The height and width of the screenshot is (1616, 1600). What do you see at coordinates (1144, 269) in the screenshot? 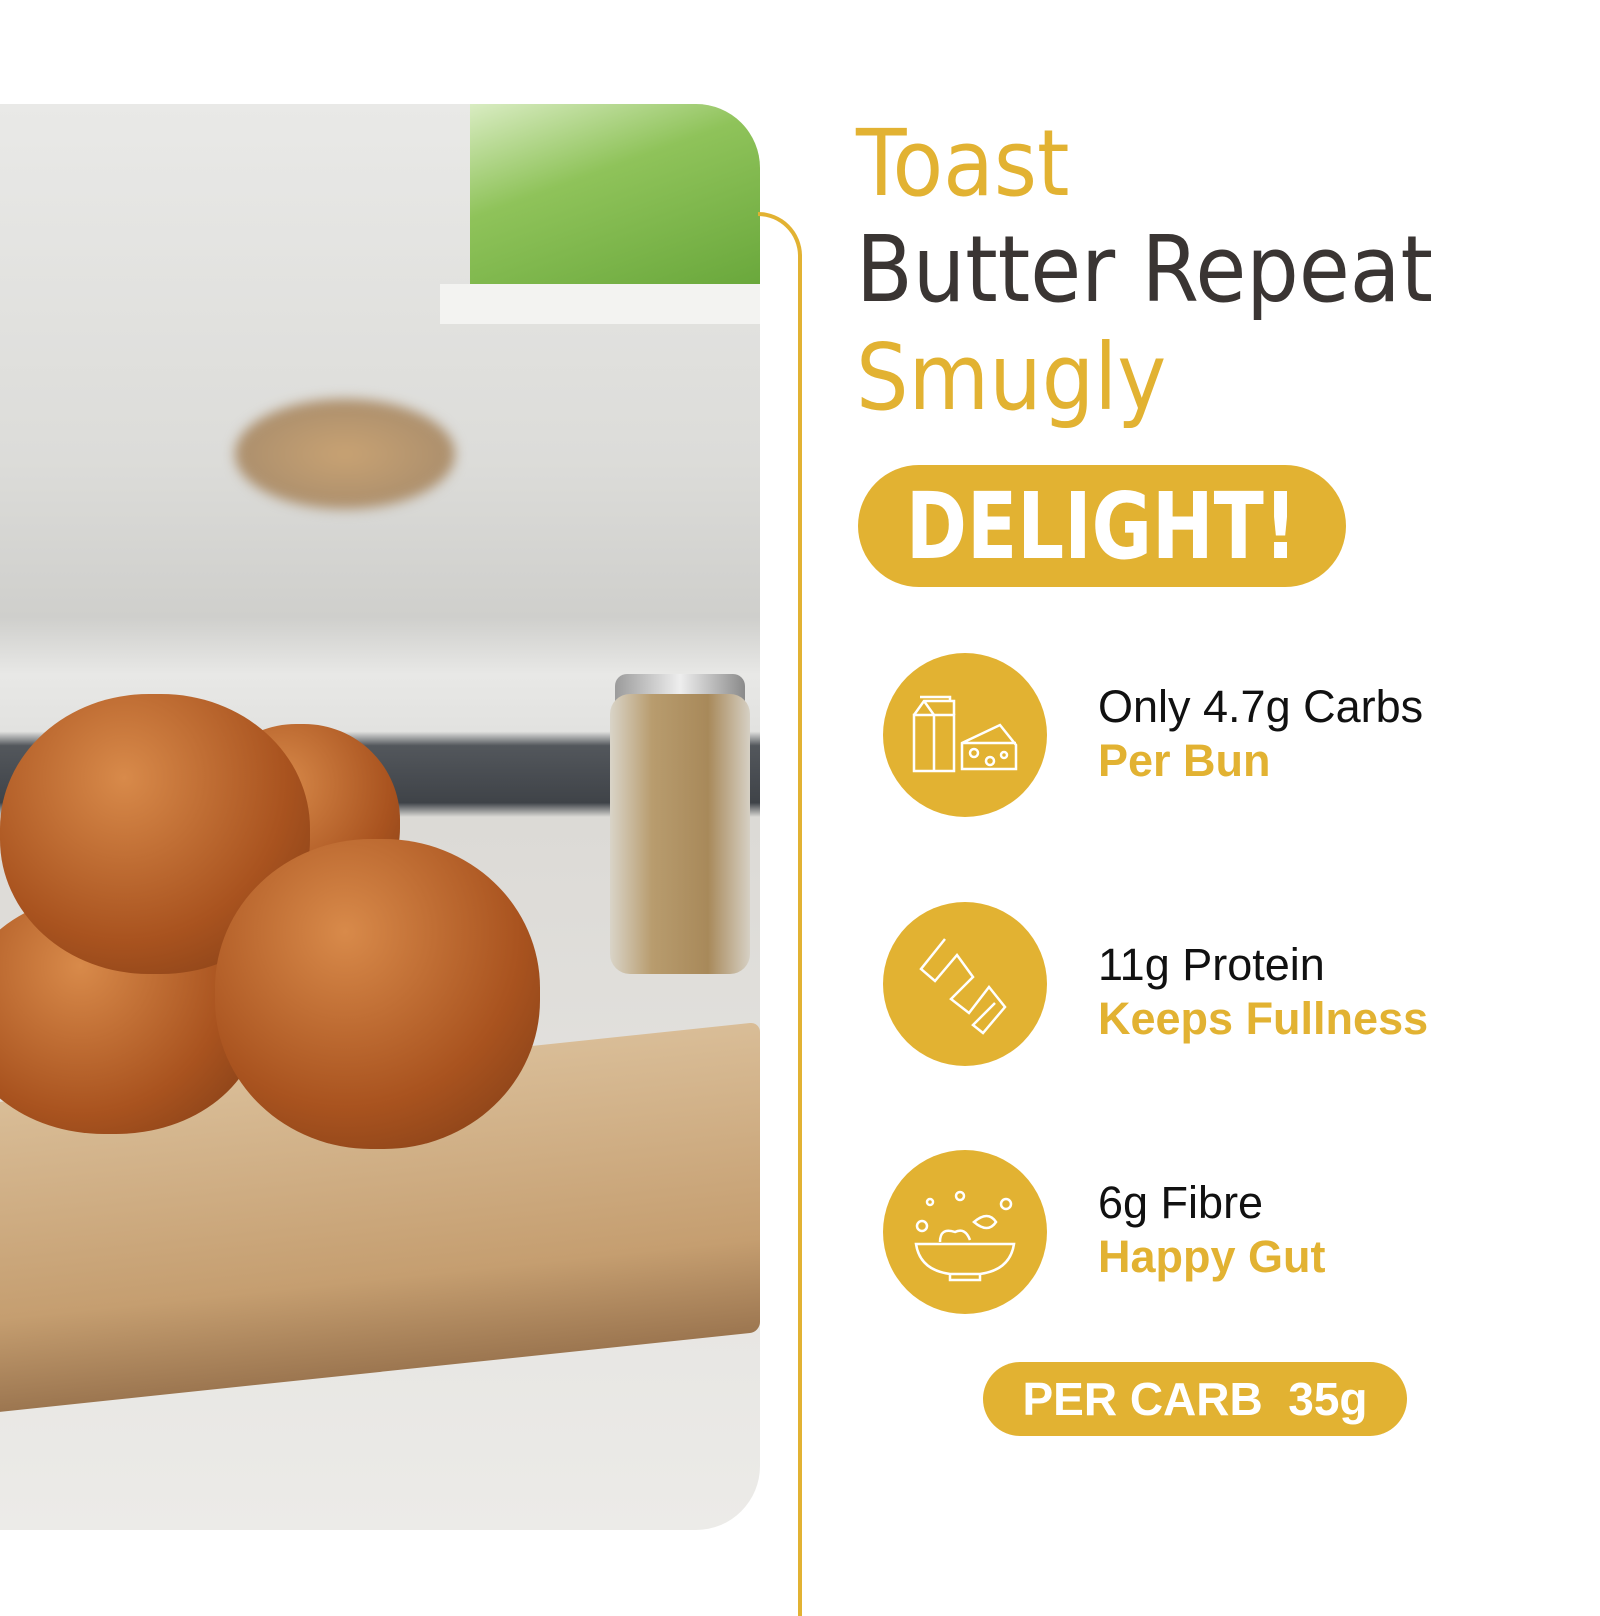
I see `headline-line-2: Butter Repeat` at bounding box center [1144, 269].